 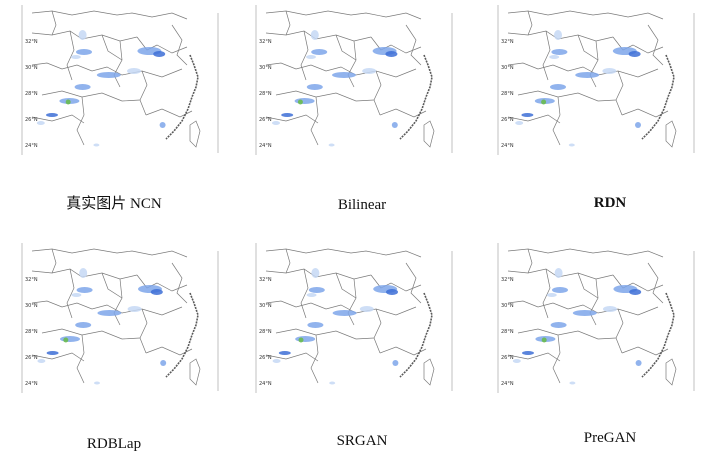 What do you see at coordinates (429, 134) in the screenshot?
I see `island-outline` at bounding box center [429, 134].